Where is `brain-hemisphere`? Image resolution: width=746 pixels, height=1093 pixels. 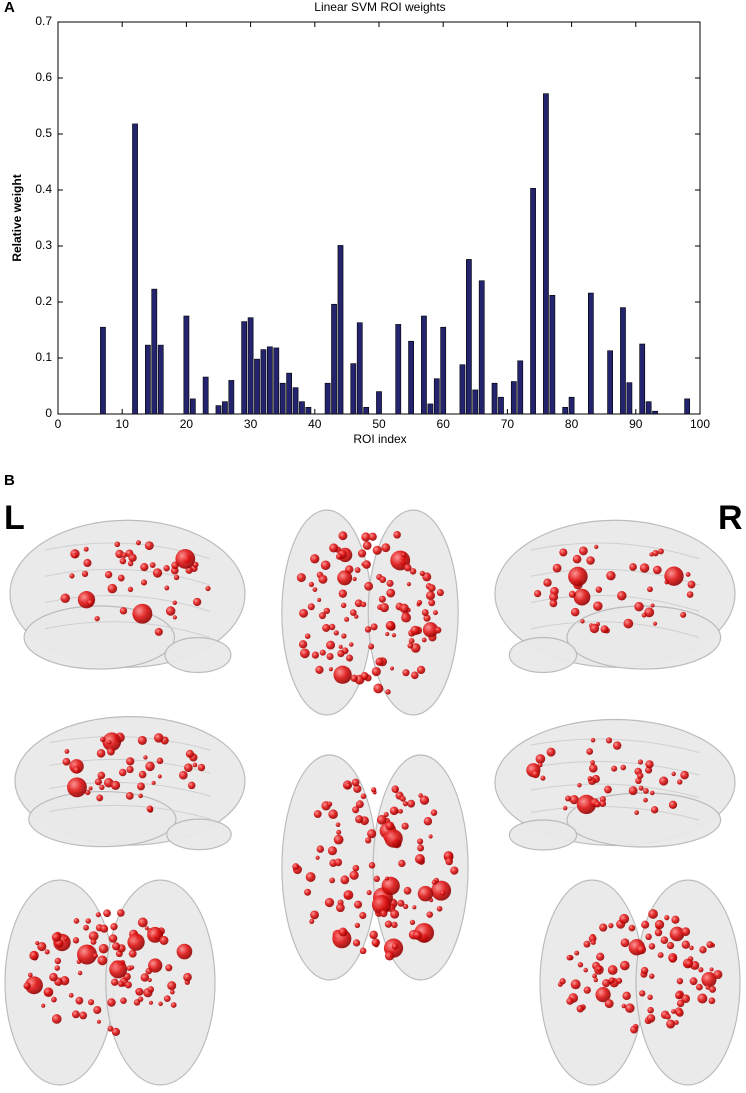 brain-hemisphere is located at coordinates (592, 982).